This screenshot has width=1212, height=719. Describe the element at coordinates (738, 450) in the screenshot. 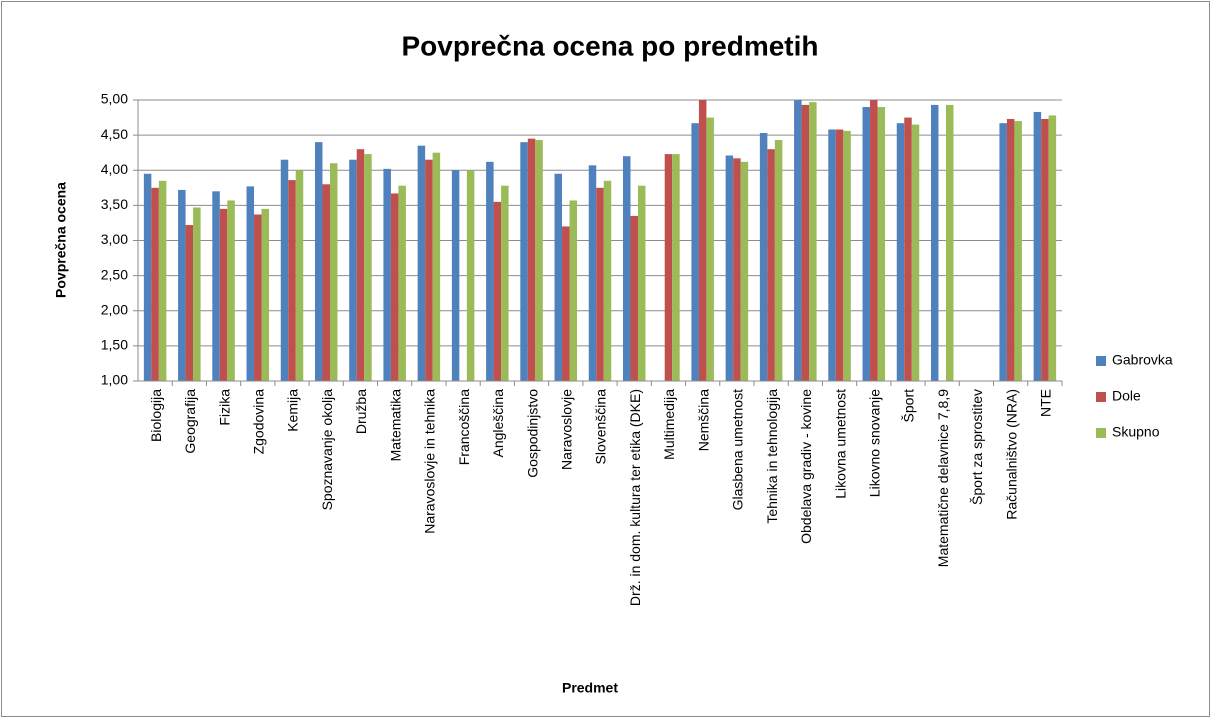

I see `x-tick-label: Glasbena umetnost` at that location.